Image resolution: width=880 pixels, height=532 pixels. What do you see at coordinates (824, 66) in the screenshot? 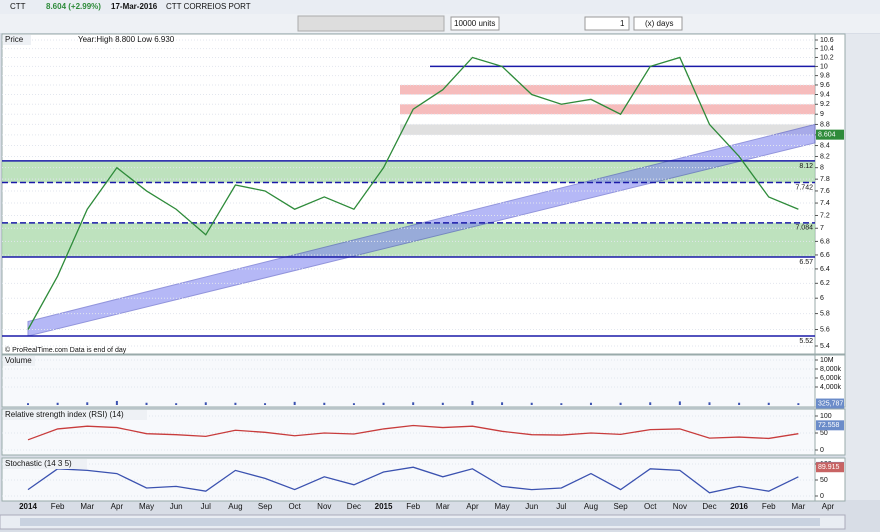
I see `y-tick-label: 10` at bounding box center [824, 66].